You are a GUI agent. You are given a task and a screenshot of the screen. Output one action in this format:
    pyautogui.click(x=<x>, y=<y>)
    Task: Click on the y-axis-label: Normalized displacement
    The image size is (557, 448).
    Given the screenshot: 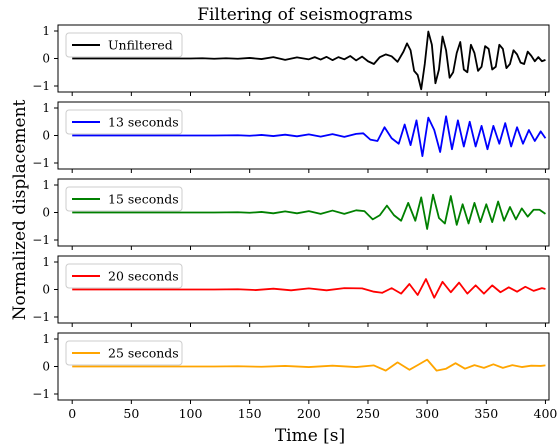 What is the action you would take?
    pyautogui.click(x=20, y=209)
    